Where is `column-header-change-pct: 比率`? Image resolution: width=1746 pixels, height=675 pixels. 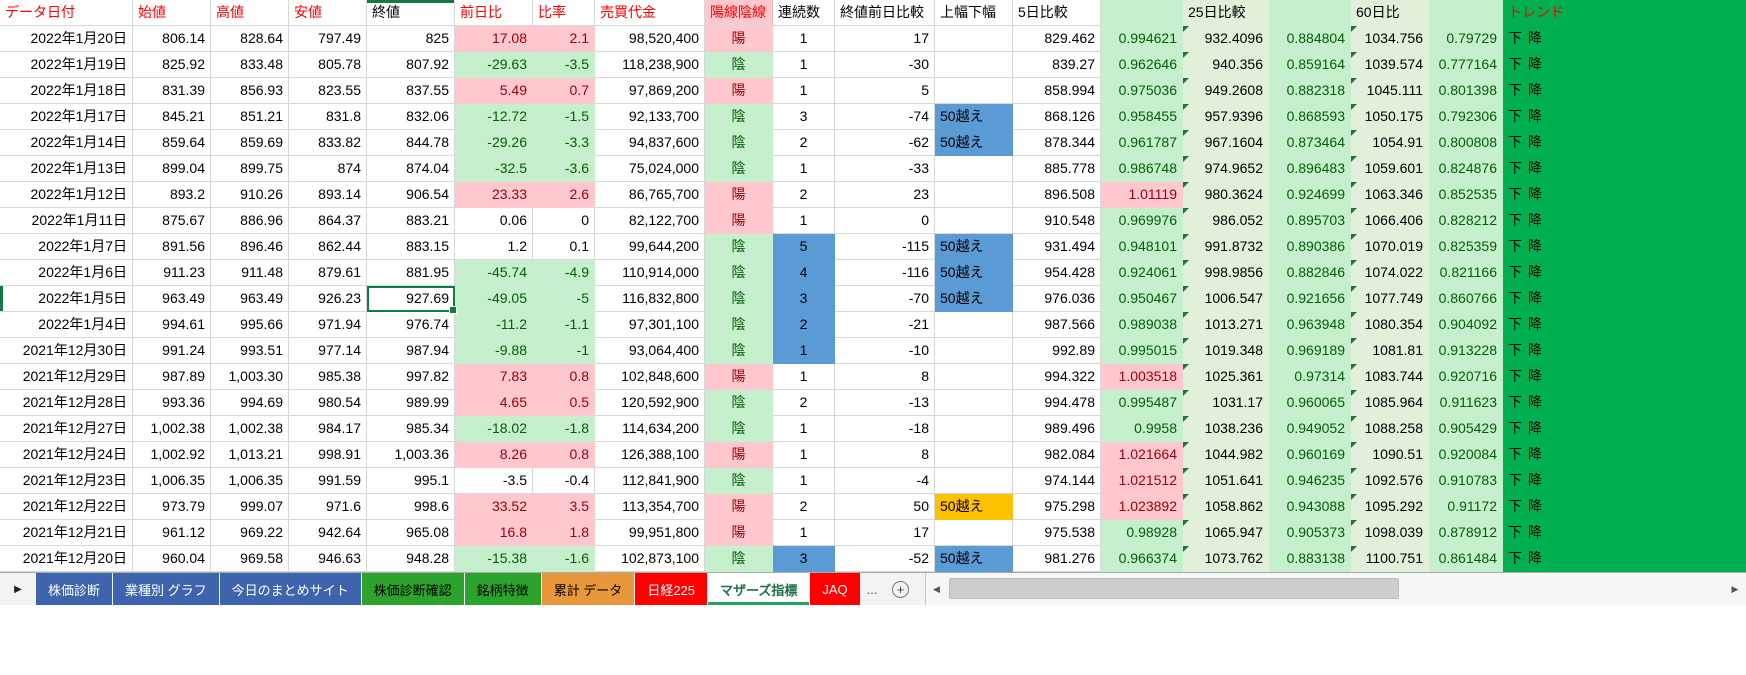
column-header-change-pct: 比率 is located at coordinates (564, 13).